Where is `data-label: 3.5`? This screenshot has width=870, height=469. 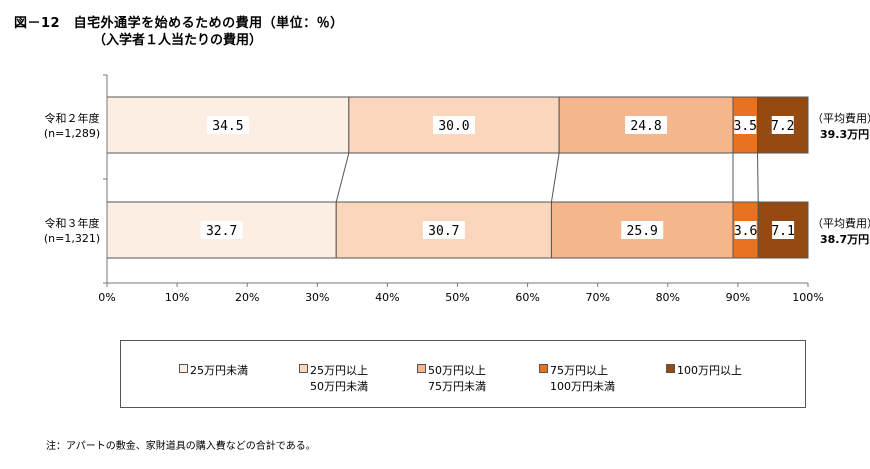
data-label: 3.5 is located at coordinates (745, 126).